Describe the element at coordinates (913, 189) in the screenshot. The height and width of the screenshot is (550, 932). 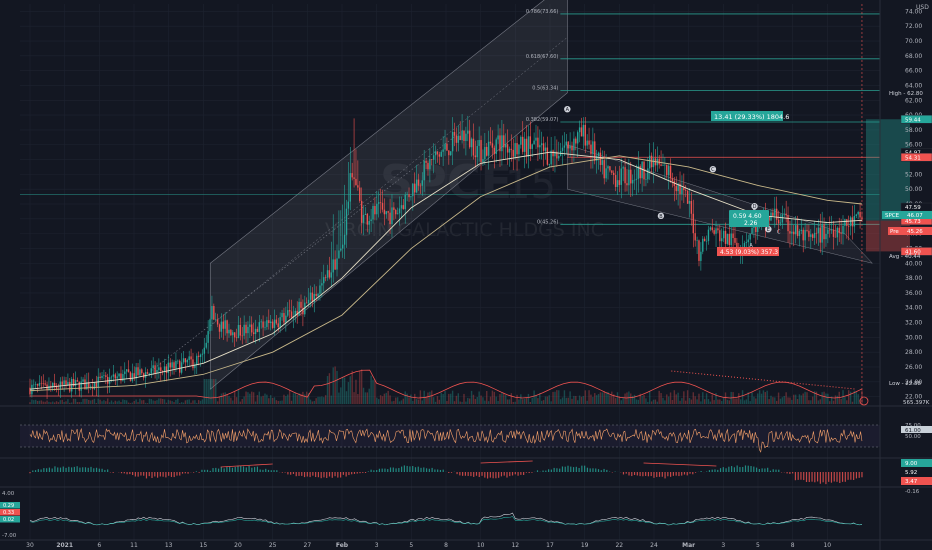
I see `price-tick-label: 50.00` at that location.